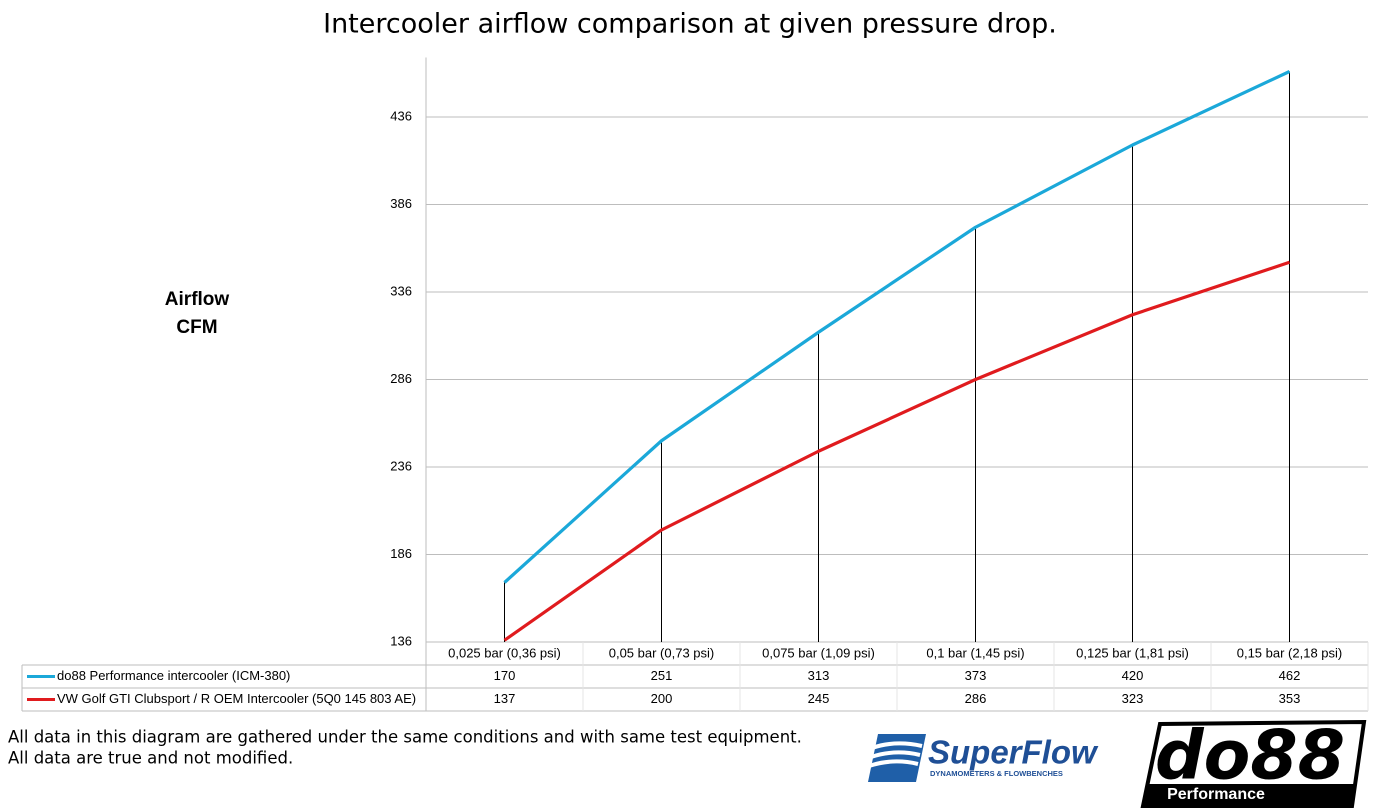 This screenshot has height=812, width=1382. I want to click on superflow-logo: SuperFlow DYNAMOMETERS & FLOWBENCHES, so click(983, 758).